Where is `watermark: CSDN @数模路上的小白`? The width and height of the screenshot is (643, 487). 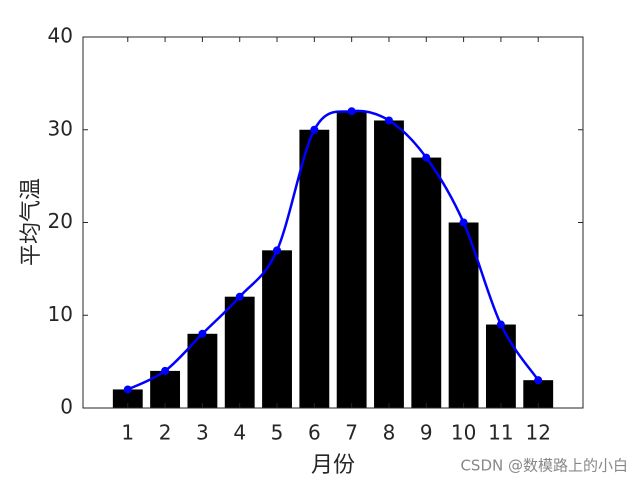 watermark: CSDN @数模路上的小白 is located at coordinates (544, 466).